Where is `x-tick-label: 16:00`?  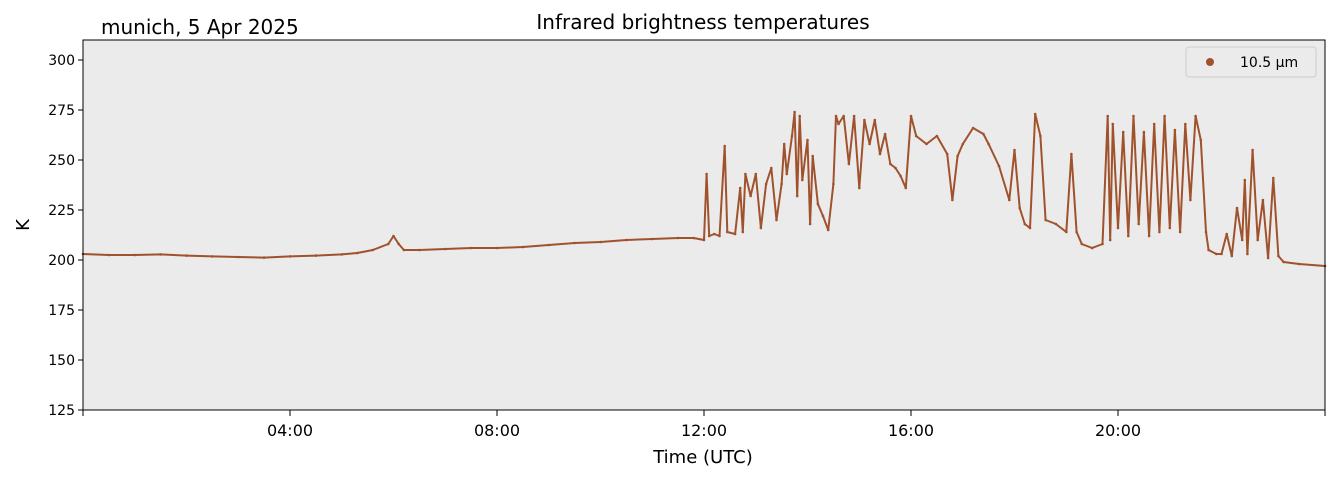
x-tick-label: 16:00 is located at coordinates (911, 430).